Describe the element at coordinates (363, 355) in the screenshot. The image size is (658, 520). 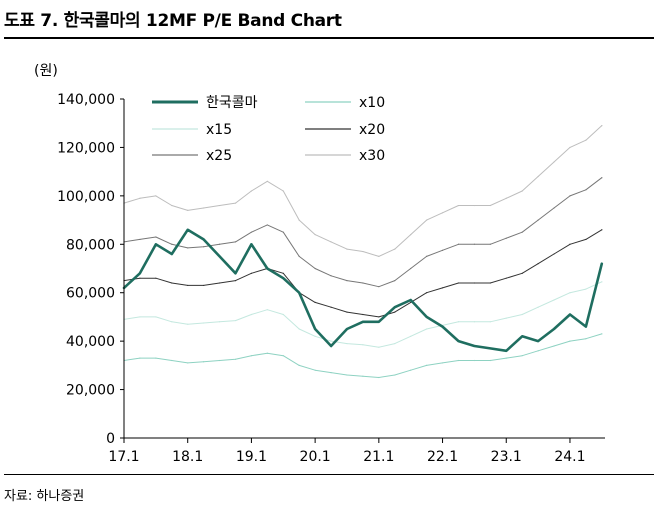
I see `series-line-x10` at that location.